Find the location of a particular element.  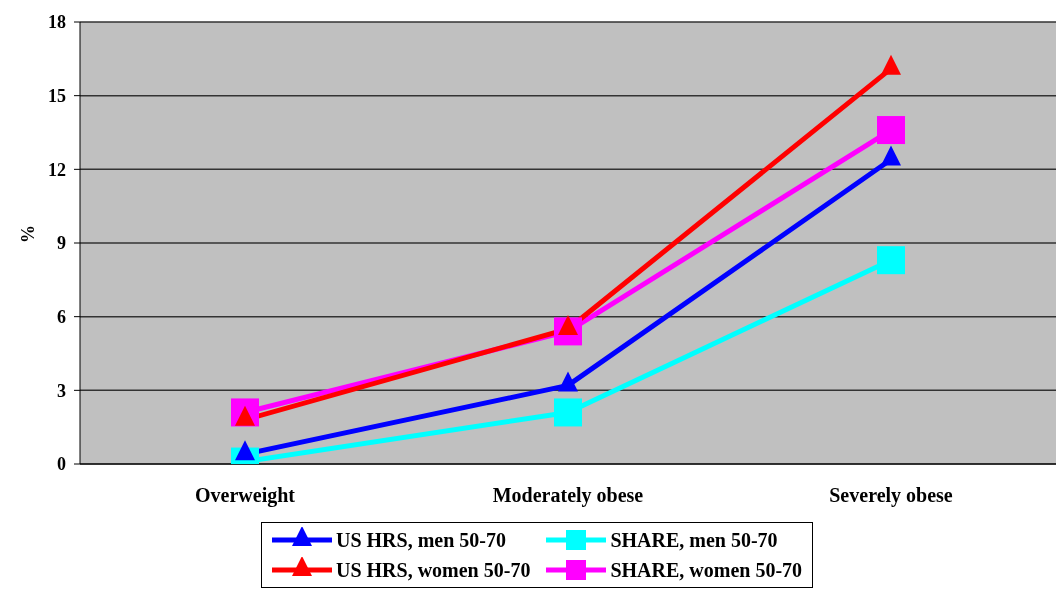

legend-label: US HRS, women 50-70 is located at coordinates (433, 570).